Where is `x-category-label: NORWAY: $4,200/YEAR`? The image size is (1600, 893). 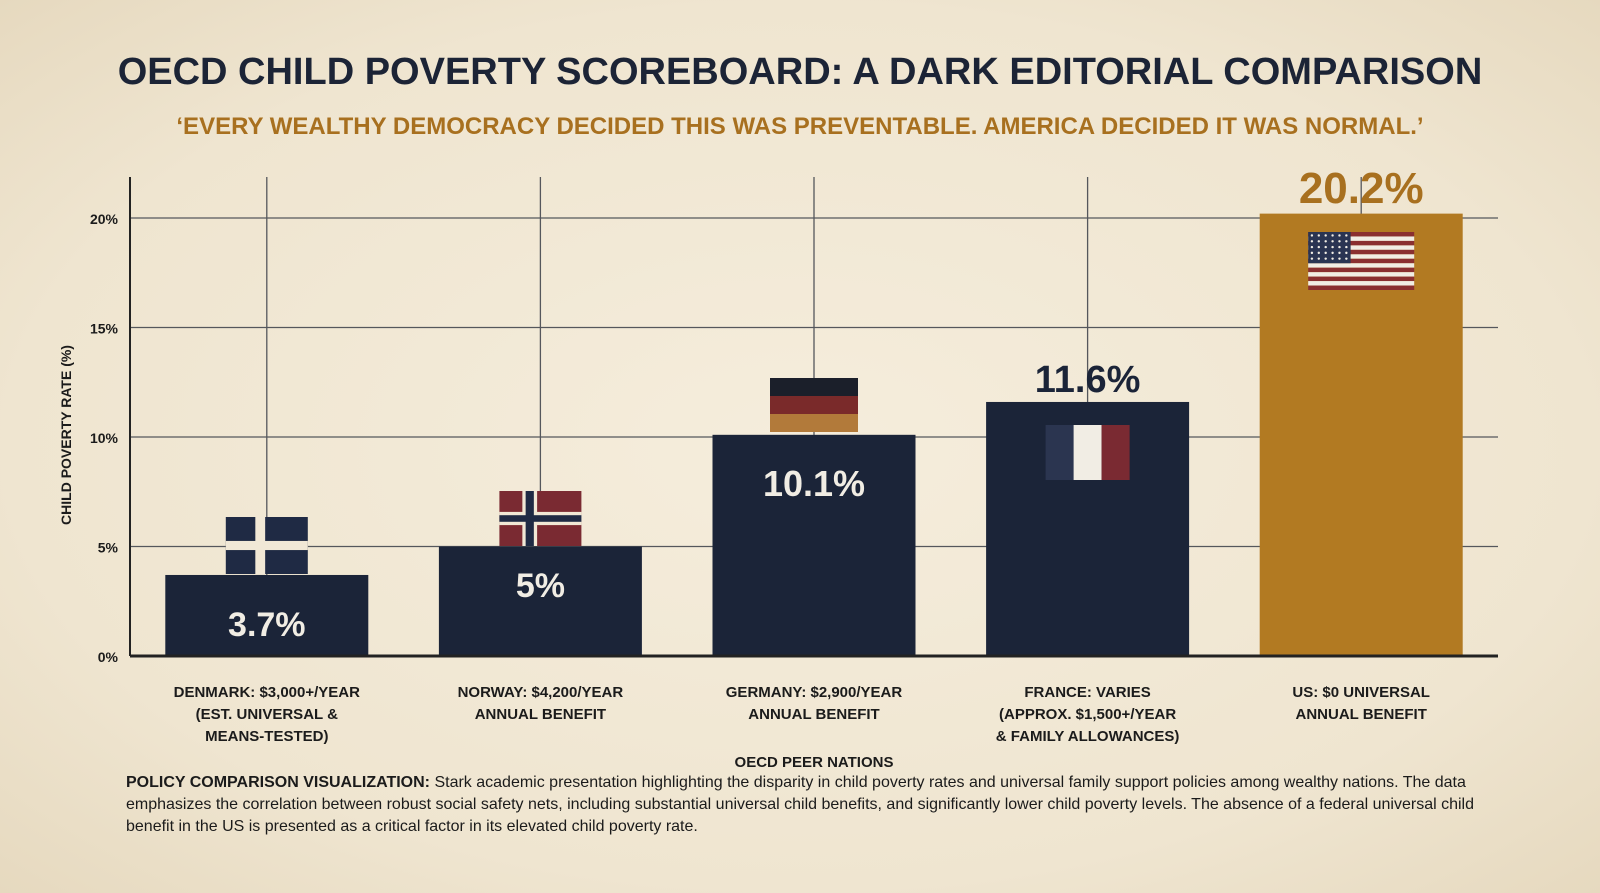
x-category-label: NORWAY: $4,200/YEAR is located at coordinates (541, 692).